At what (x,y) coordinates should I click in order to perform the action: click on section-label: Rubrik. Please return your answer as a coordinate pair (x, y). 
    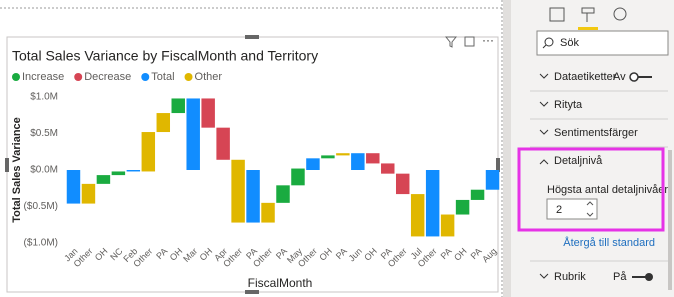
    Looking at the image, I should click on (570, 277).